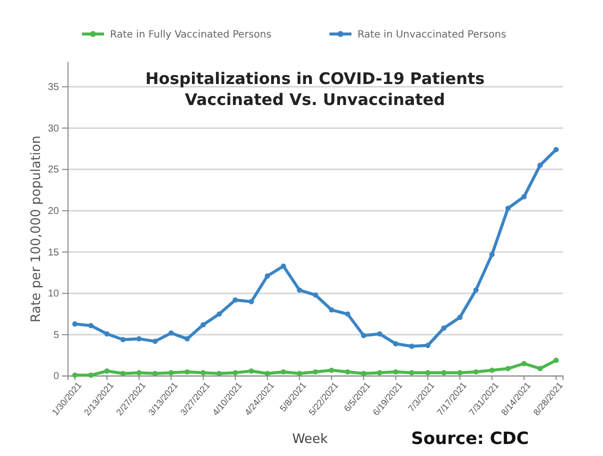  What do you see at coordinates (191, 35) in the screenshot?
I see `legend-label: Rate in Fully Vaccinated Persons` at bounding box center [191, 35].